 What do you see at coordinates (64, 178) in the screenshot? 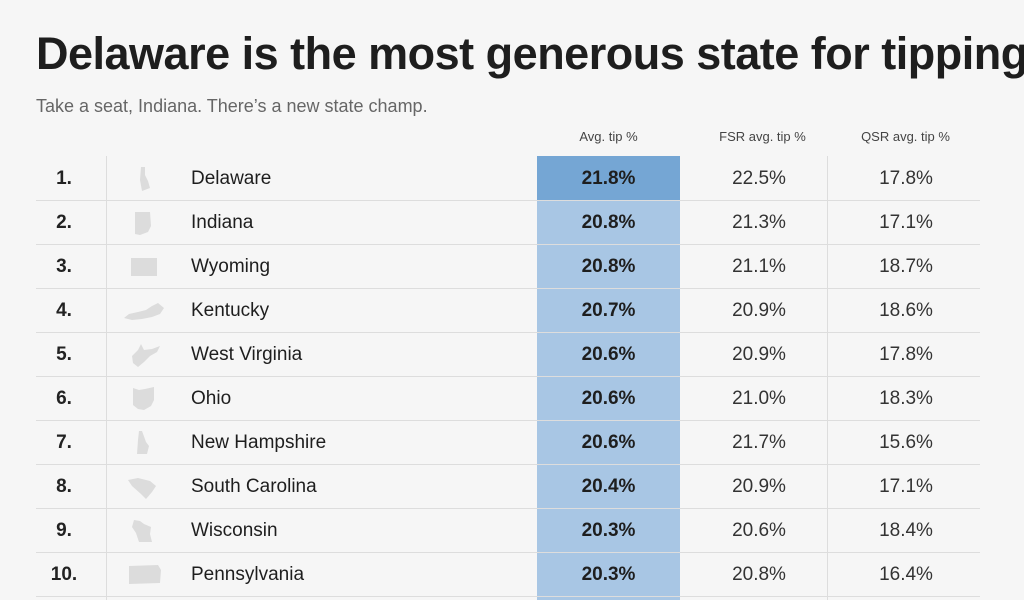
I see `rank-label: 1.` at bounding box center [64, 178].